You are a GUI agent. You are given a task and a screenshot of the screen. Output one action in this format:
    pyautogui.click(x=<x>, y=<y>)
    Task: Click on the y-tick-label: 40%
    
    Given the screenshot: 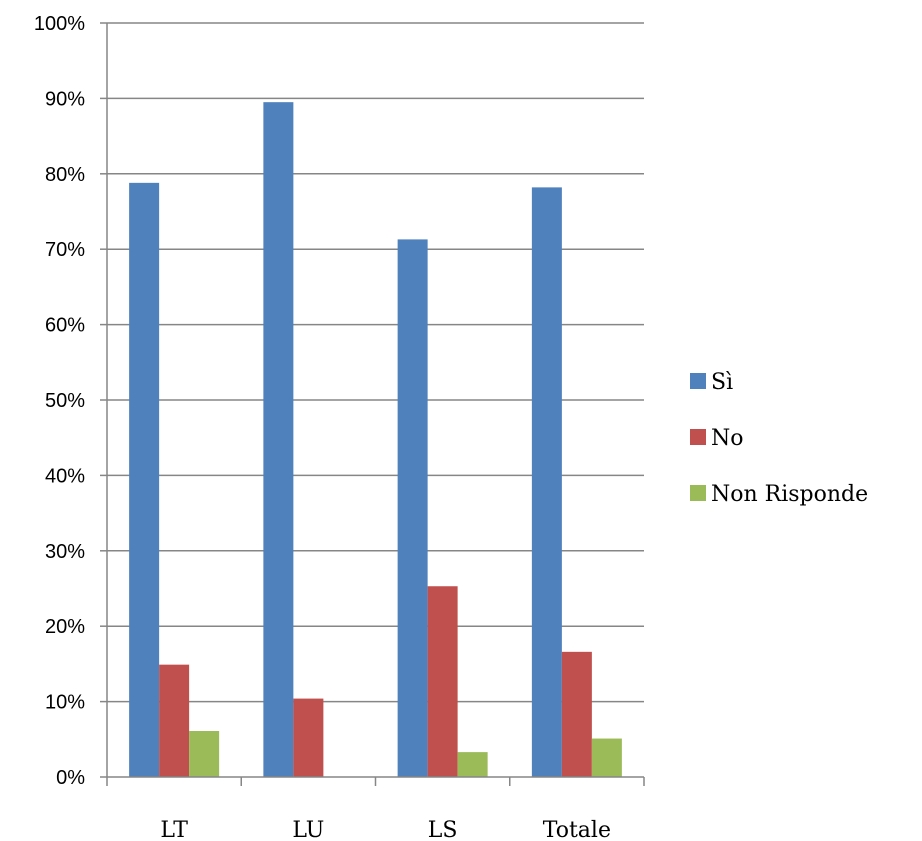 What is the action you would take?
    pyautogui.click(x=65, y=476)
    